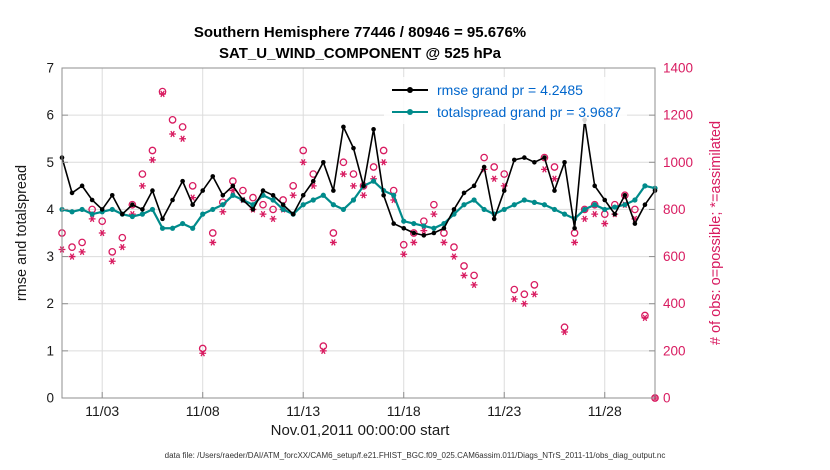 This screenshot has width=830, height=470. What do you see at coordinates (50, 209) in the screenshot?
I see `y-tick-label-left: 4` at bounding box center [50, 209].